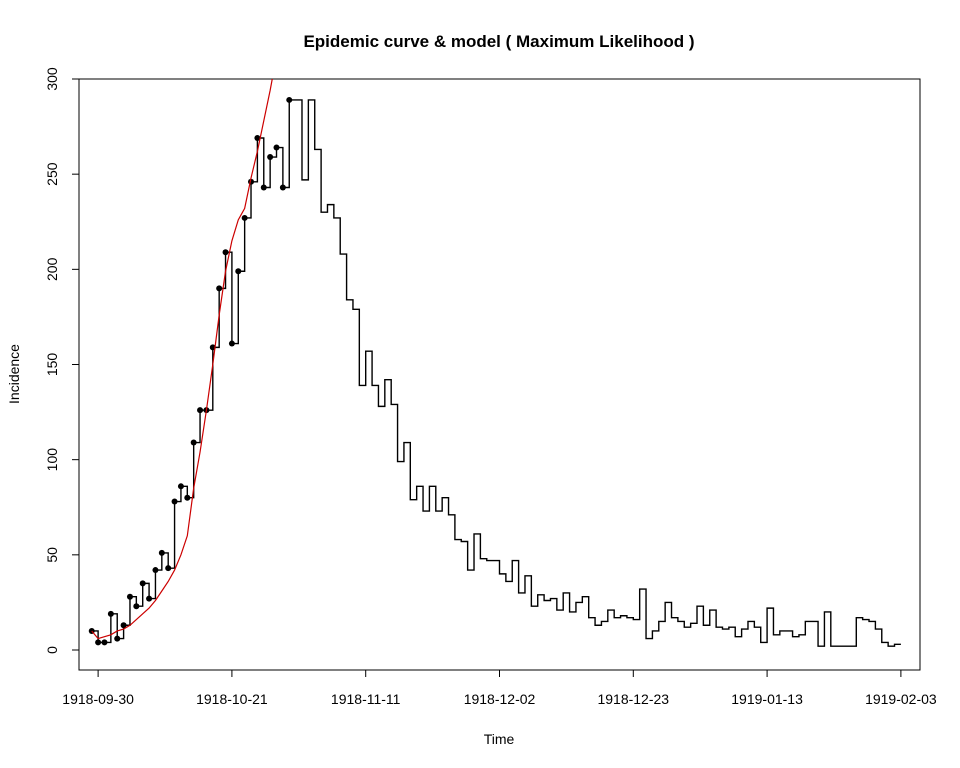  I want to click on x-tick-label: 1918-12-02, so click(500, 699).